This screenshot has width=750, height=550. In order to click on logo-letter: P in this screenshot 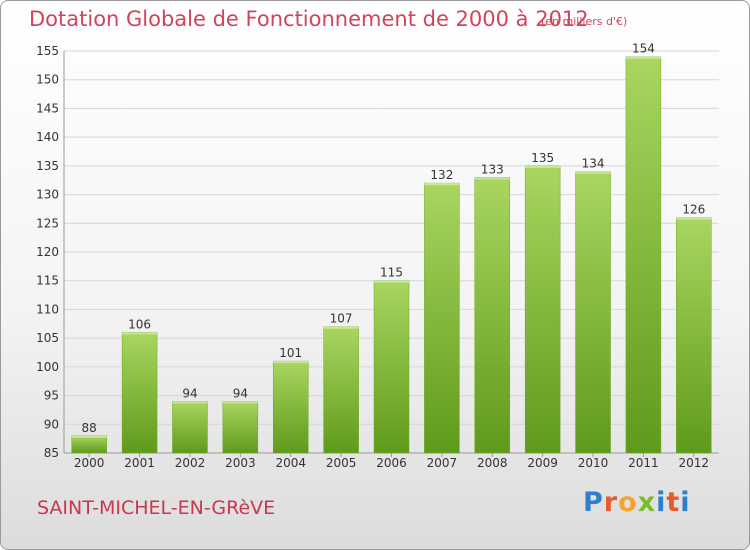, I will do `click(593, 502)`.